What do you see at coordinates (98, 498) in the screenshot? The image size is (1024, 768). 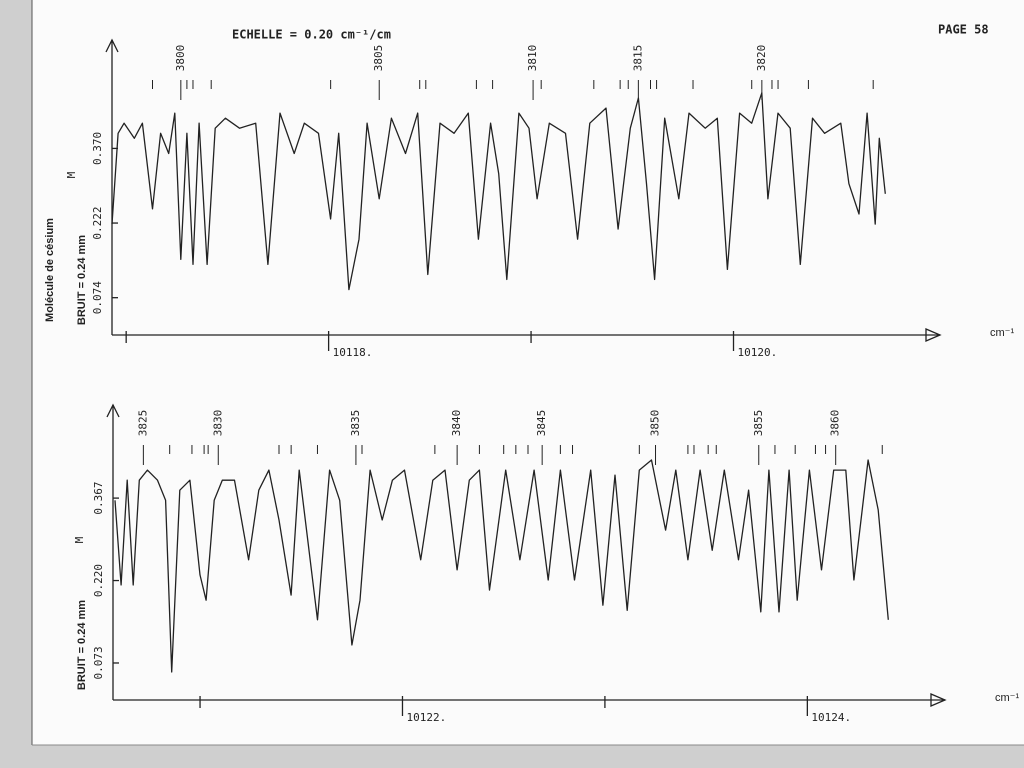 I see `y-tick-label: 0.367` at bounding box center [98, 498].